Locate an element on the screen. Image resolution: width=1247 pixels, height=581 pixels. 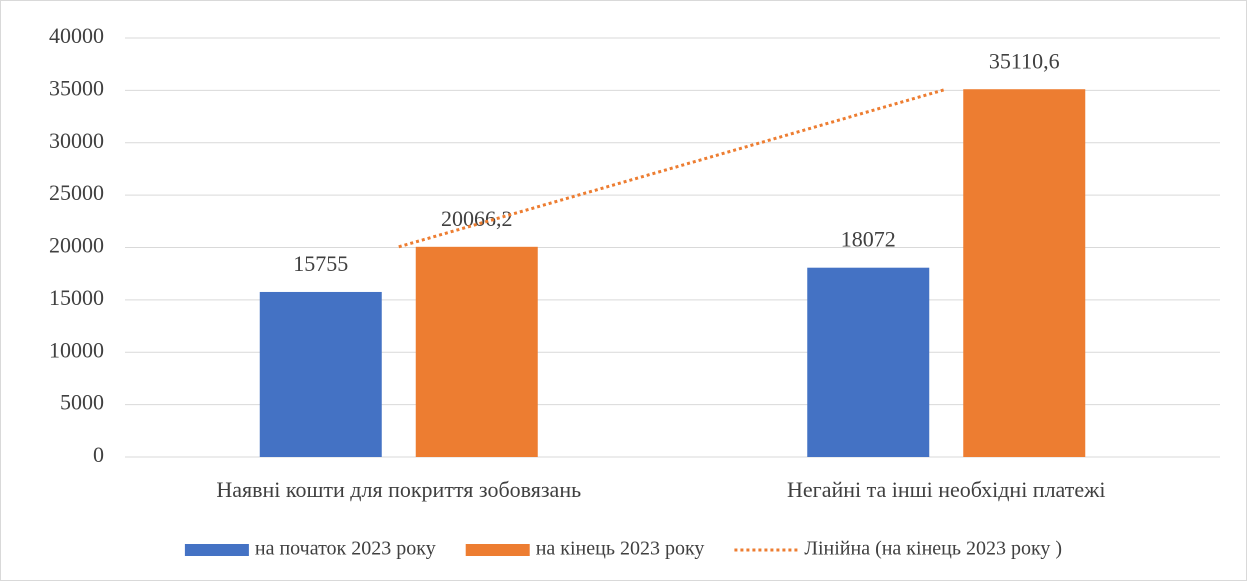
y-tick-label: 35000 is located at coordinates (76, 87).